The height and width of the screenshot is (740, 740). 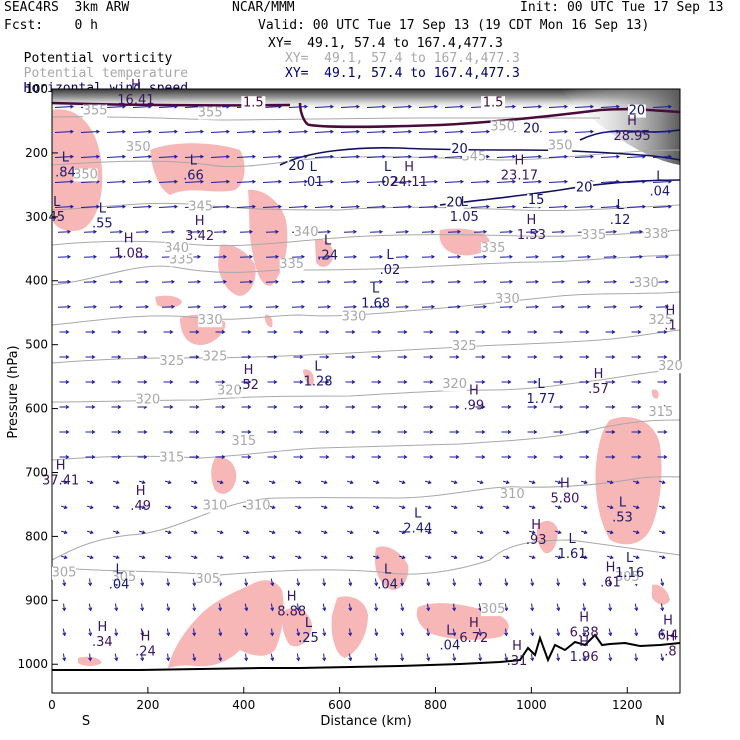 What do you see at coordinates (60, 480) in the screenshot?
I see `extremum-value: 37.41` at bounding box center [60, 480].